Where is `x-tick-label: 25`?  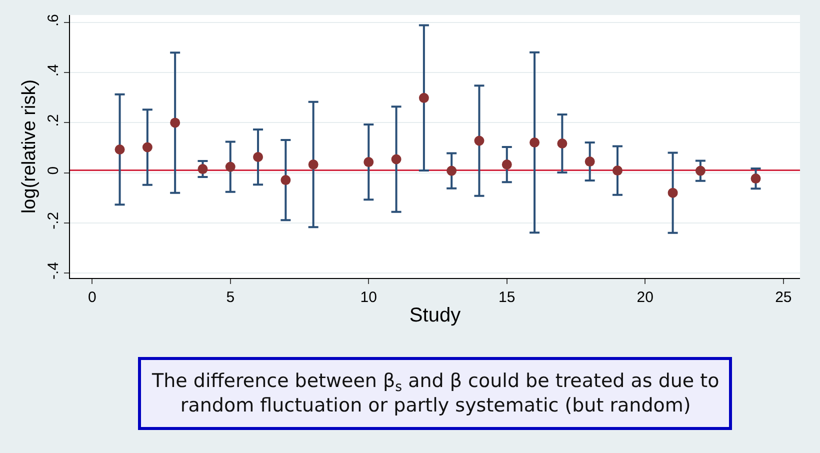
x-tick-label: 25 is located at coordinates (783, 297).